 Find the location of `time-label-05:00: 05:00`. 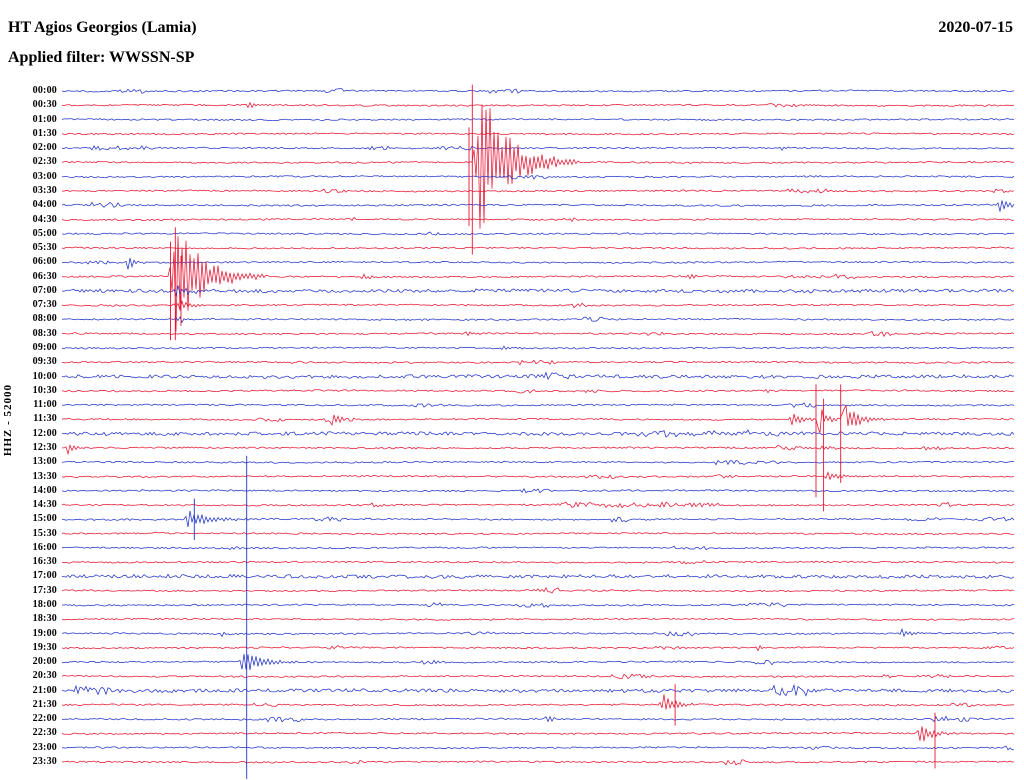

time-label-05:00: 05:00 is located at coordinates (44, 233).